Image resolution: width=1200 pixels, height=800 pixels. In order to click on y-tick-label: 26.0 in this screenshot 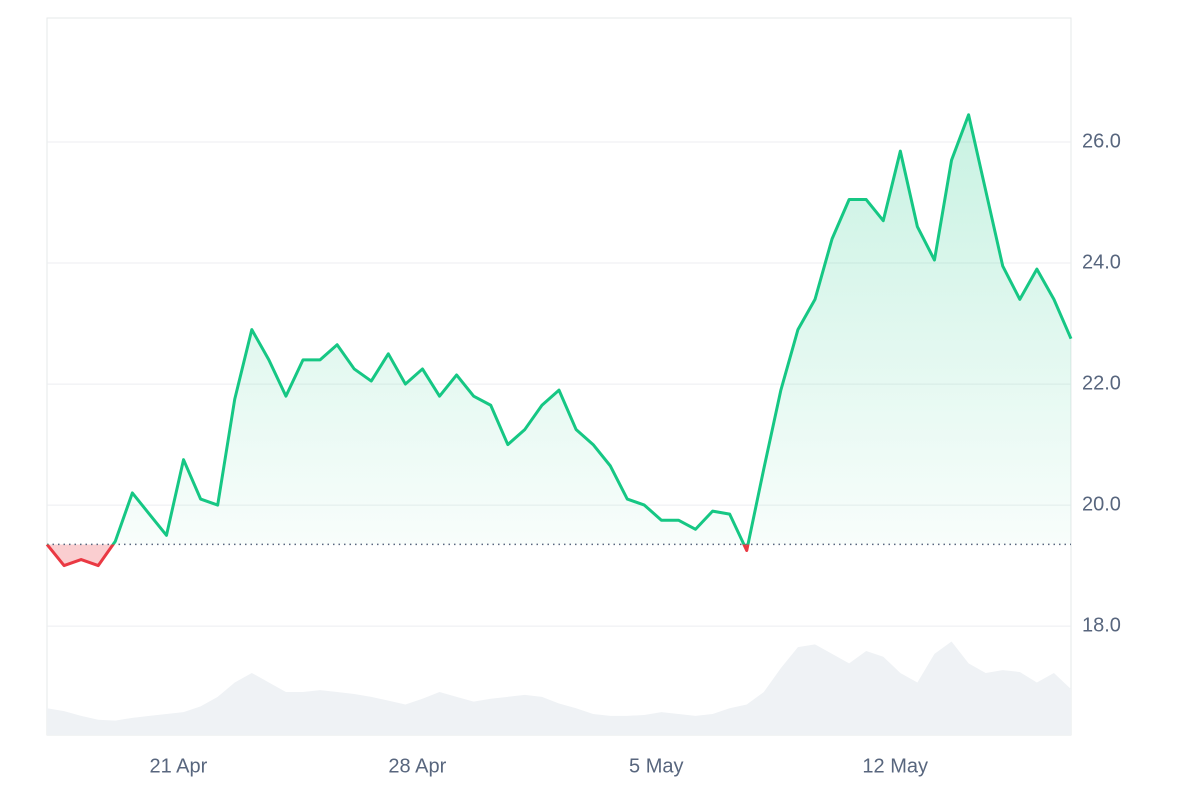, I will do `click(1101, 141)`.